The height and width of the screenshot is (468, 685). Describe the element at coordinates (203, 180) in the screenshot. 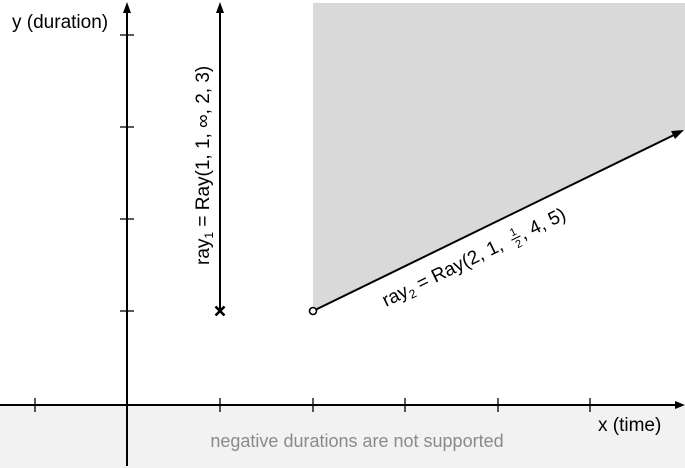

I see `ray1-expression-prefix: = Ray(1, 1,` at that location.